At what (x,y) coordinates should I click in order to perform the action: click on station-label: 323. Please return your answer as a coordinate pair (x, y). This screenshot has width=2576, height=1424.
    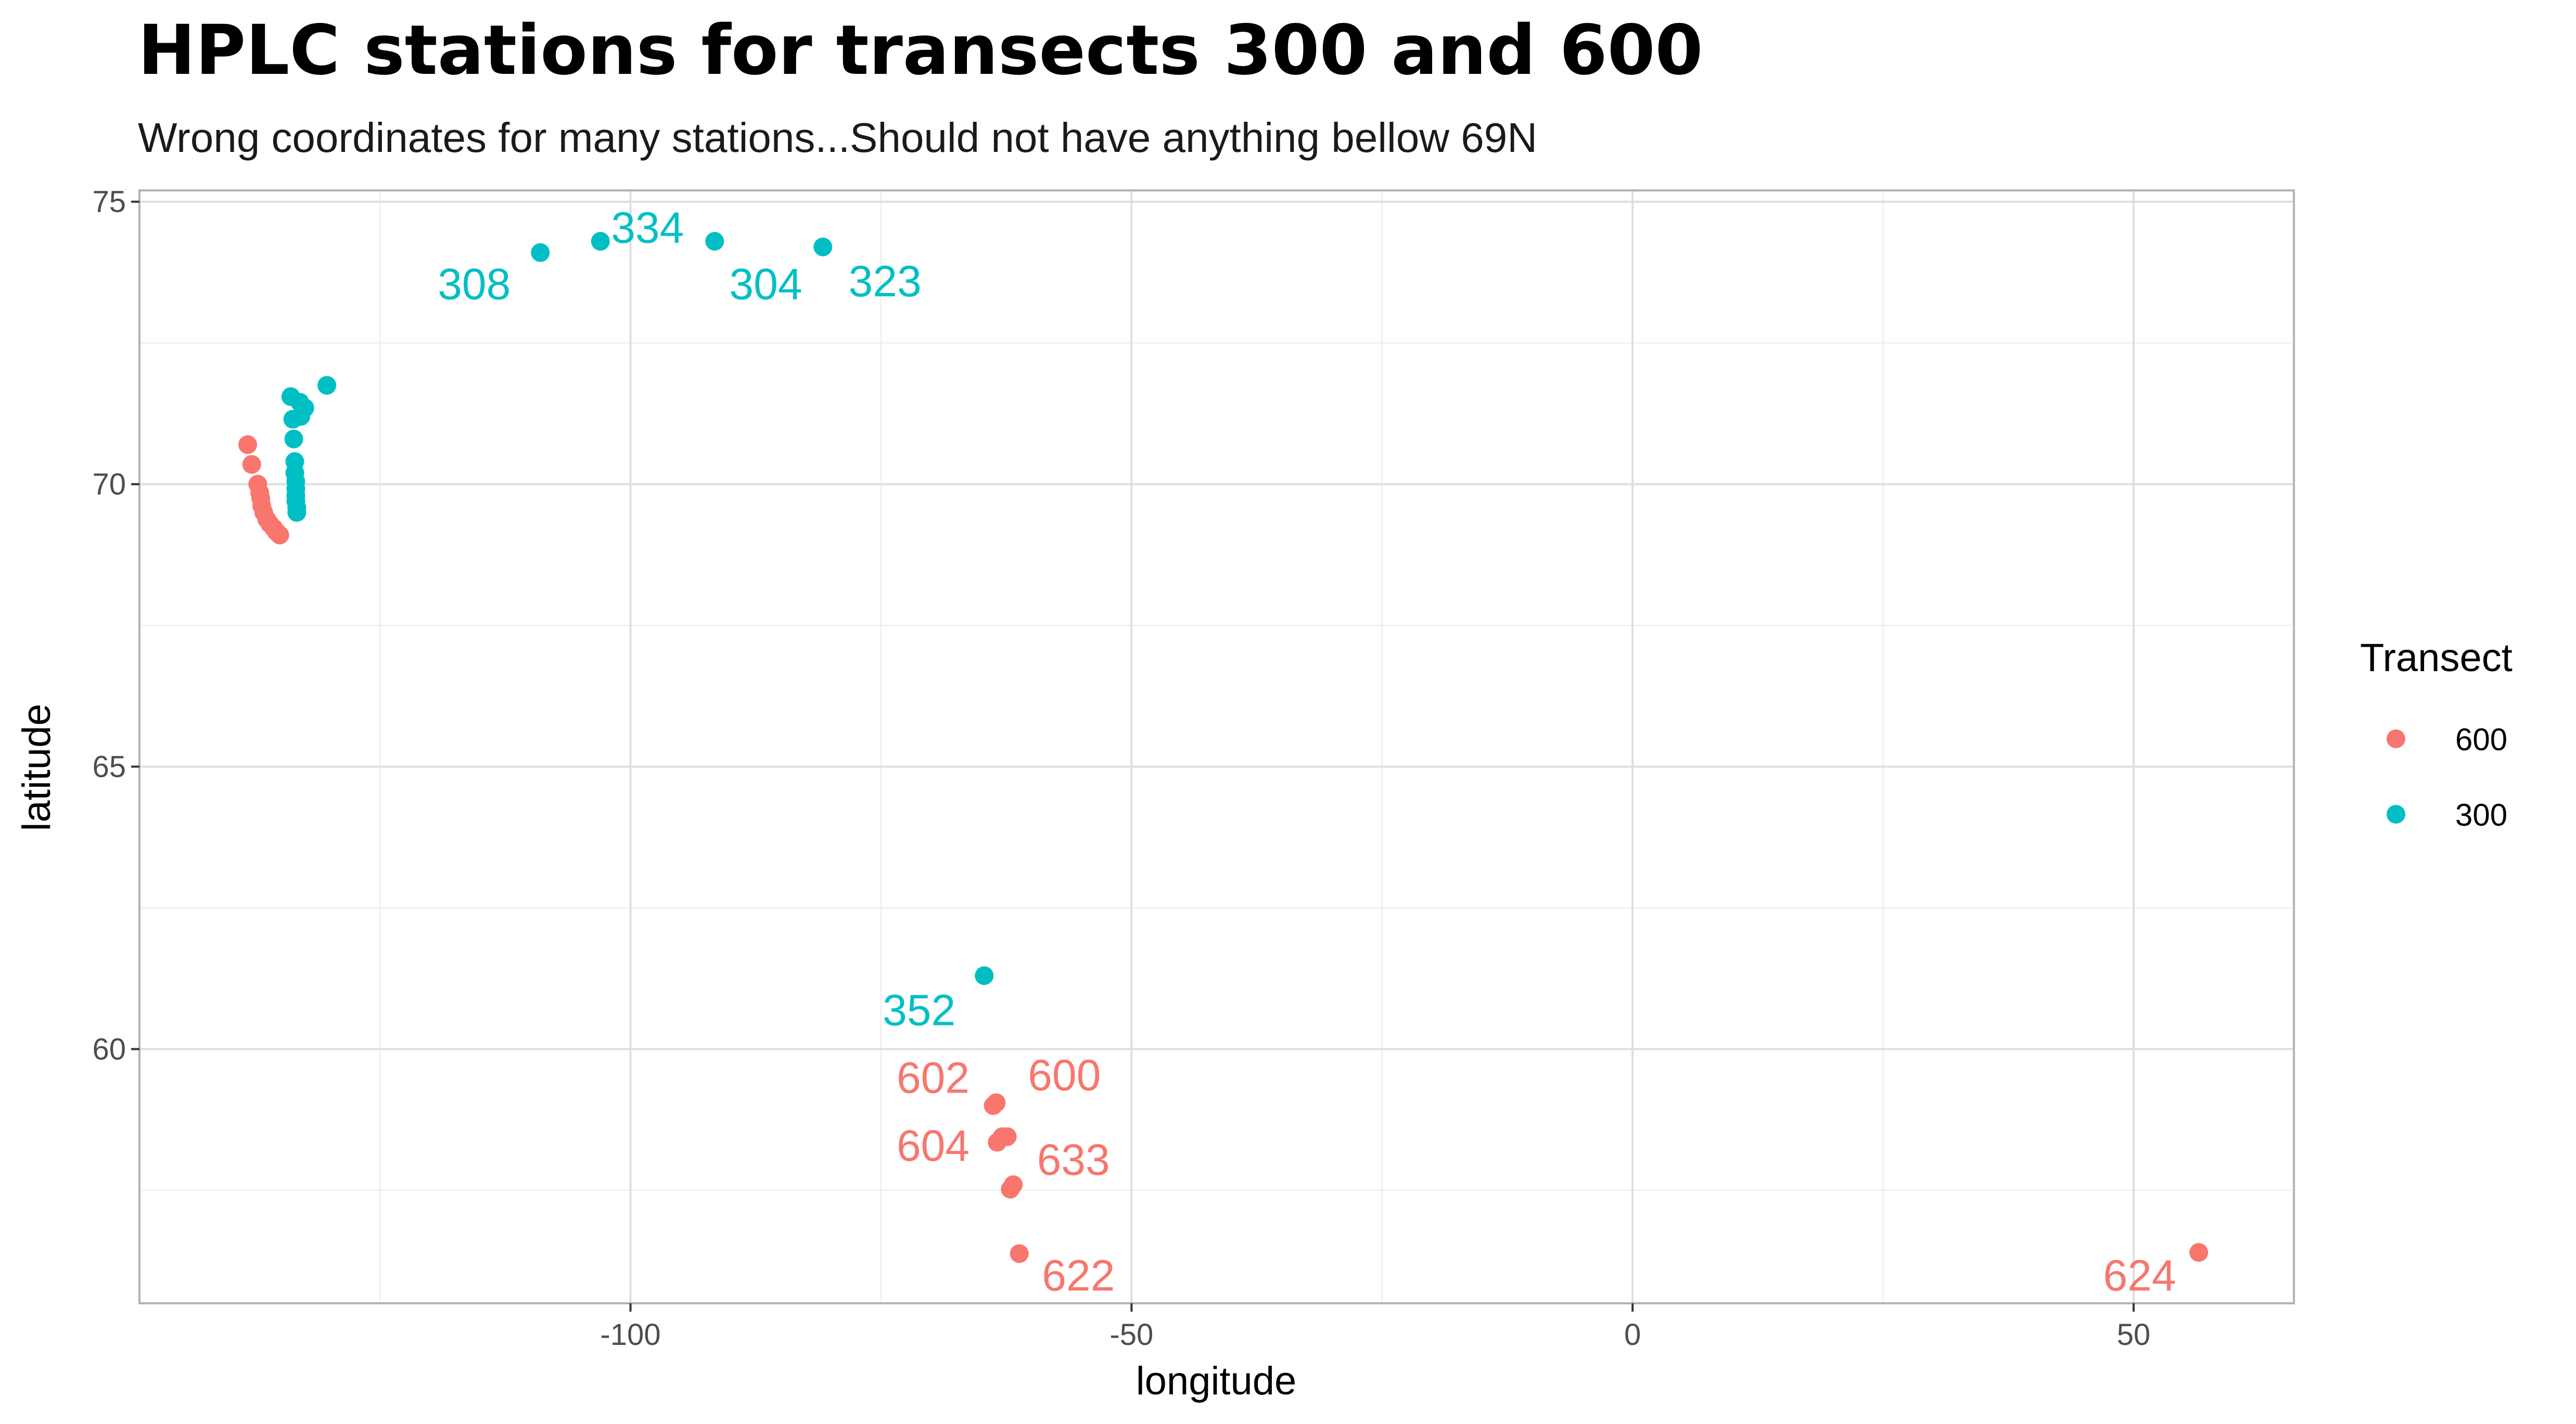
    Looking at the image, I should click on (885, 281).